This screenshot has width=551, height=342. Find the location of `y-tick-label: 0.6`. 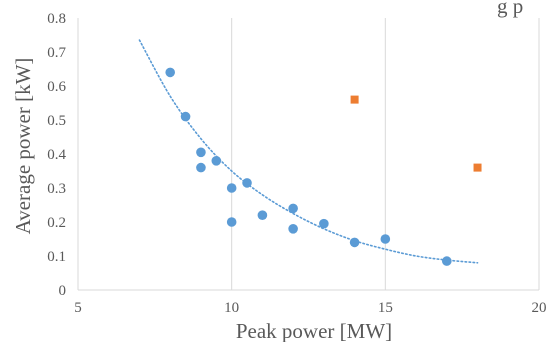

y-tick-label: 0.6 is located at coordinates (56, 87).